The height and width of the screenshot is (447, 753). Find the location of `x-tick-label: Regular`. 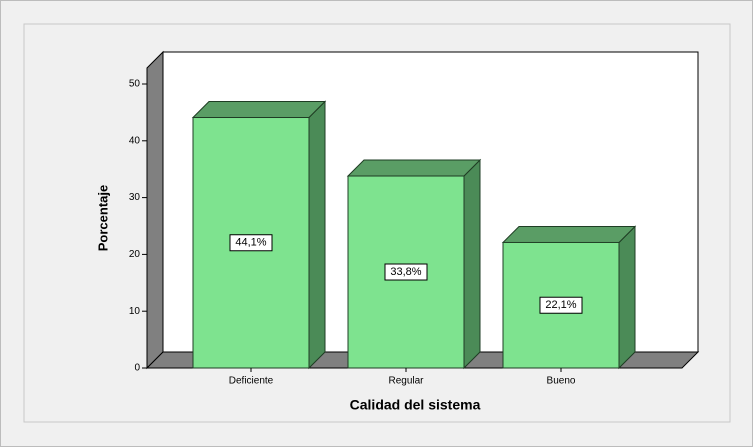

x-tick-label: Regular is located at coordinates (406, 381).